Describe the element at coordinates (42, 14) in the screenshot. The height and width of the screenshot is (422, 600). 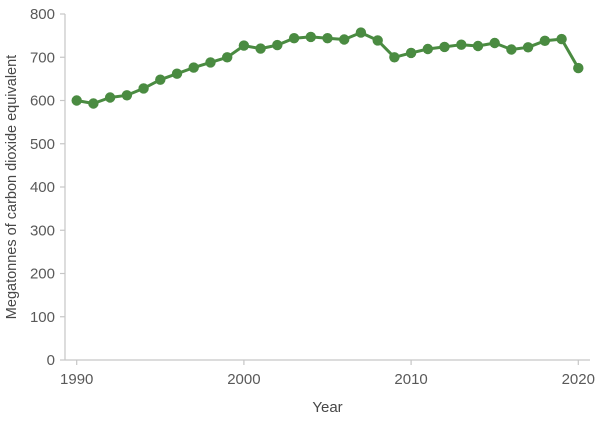
I see `y-tick-label: 800` at that location.